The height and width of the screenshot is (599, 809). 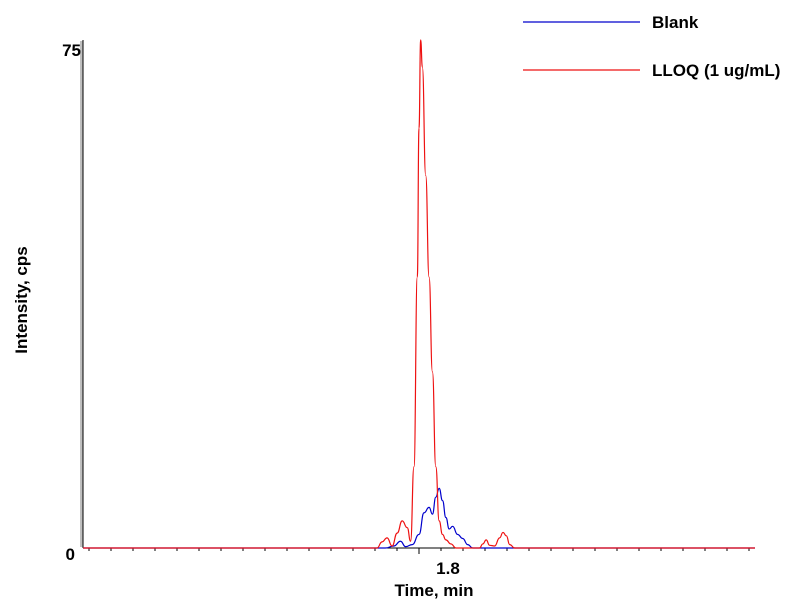 What do you see at coordinates (81, 294) in the screenshot?
I see `y-axis-minor-ticks` at bounding box center [81, 294].